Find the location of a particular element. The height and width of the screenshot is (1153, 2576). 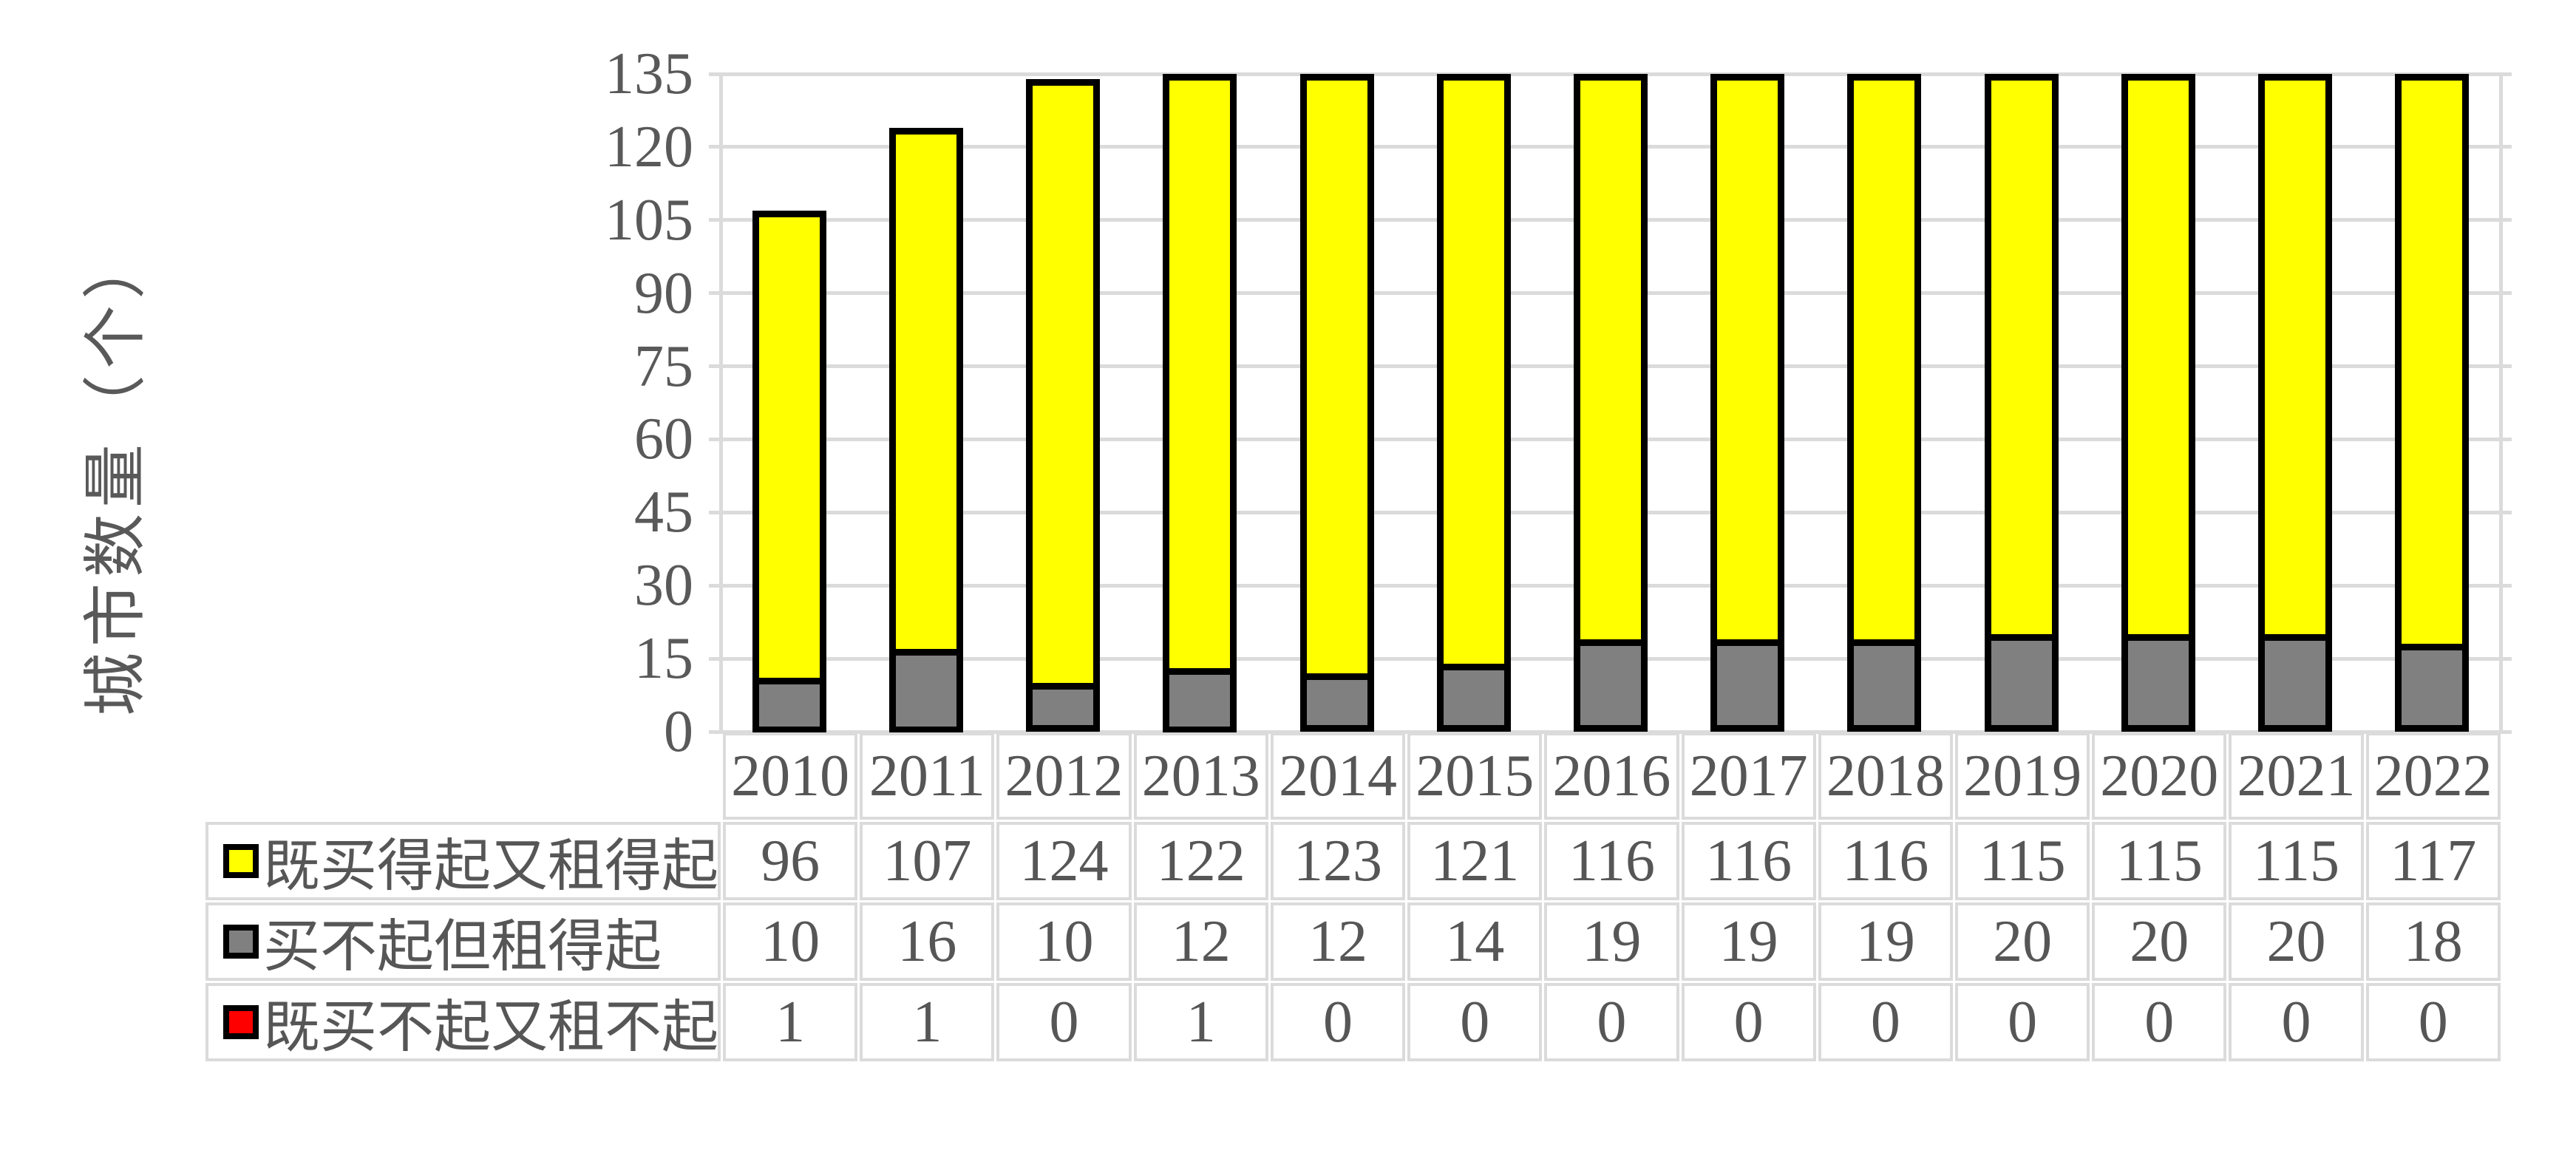

plot-right-edge-line is located at coordinates (2501, 404).